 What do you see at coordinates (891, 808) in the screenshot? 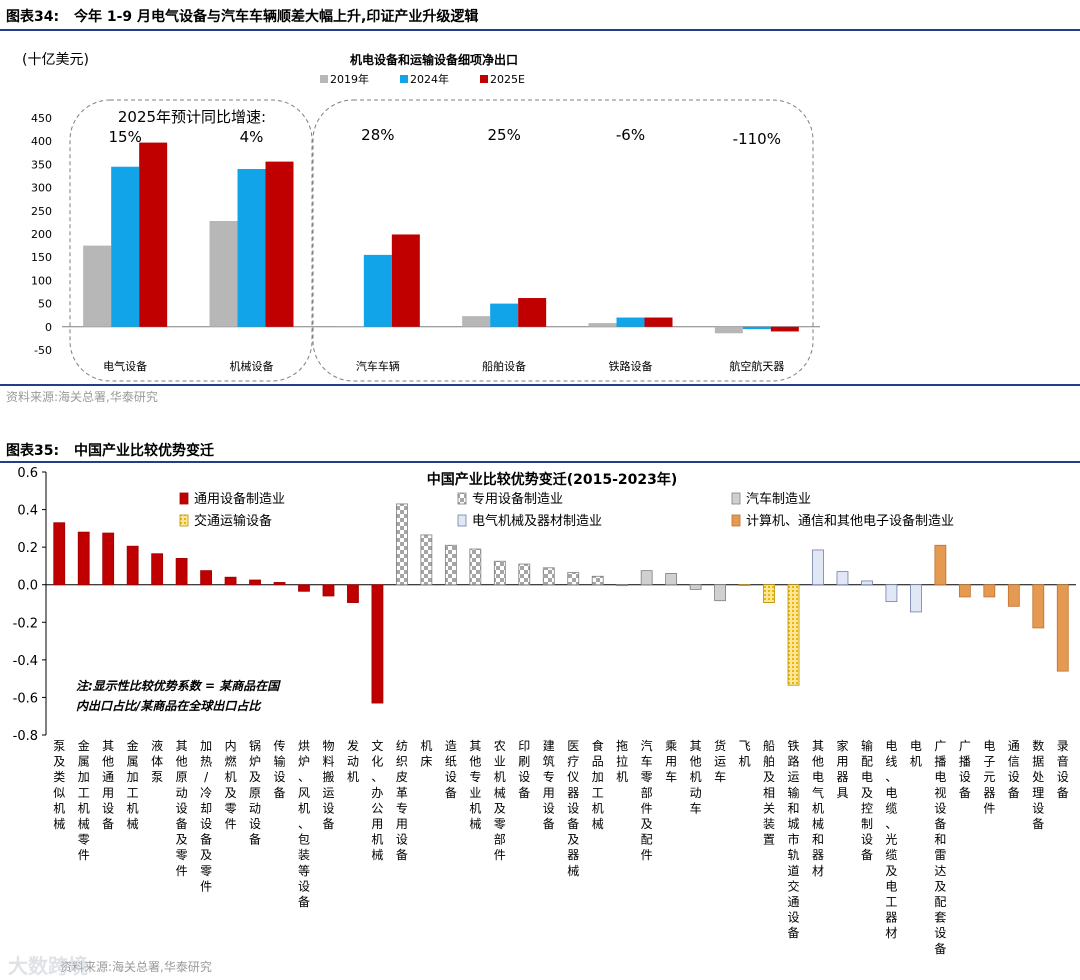
I see `x-tick-char: 缆` at bounding box center [891, 808].